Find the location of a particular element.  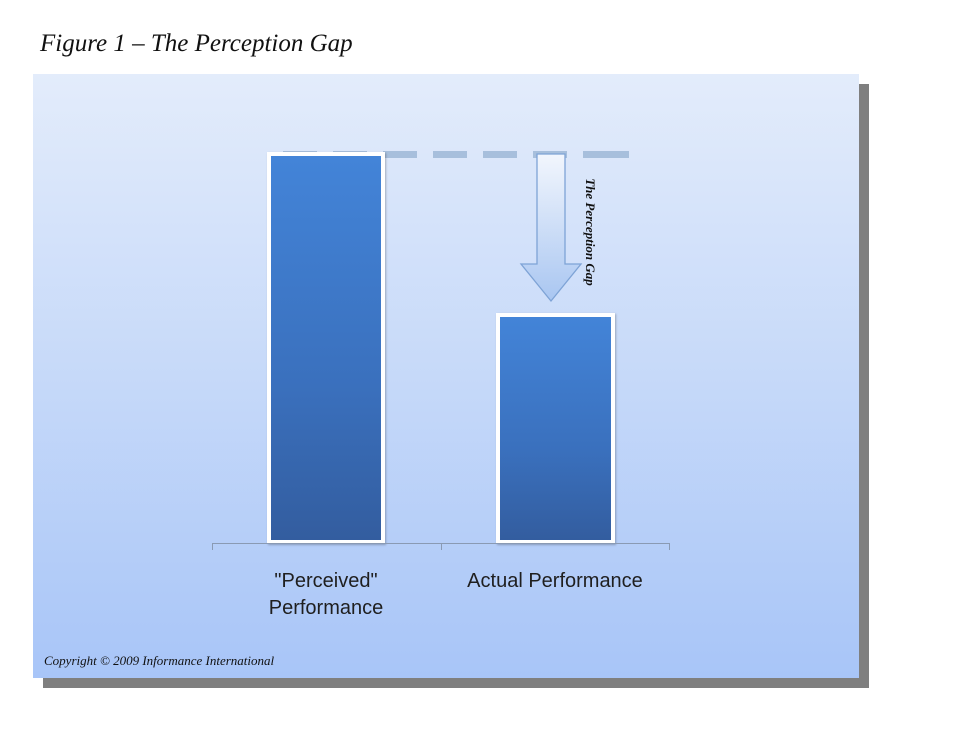

perception-gap-label: The Perception Gap is located at coordinates (590, 232).